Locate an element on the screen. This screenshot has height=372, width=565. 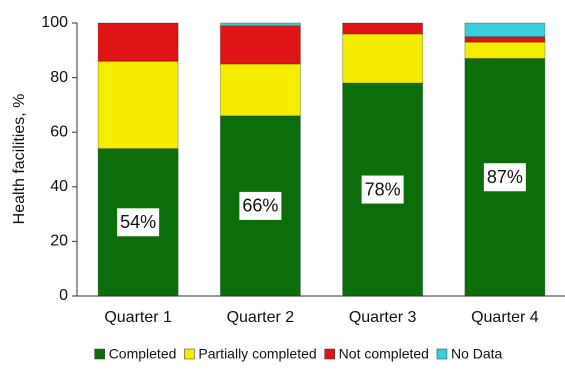
y-tick-label: 60 is located at coordinates (59, 131).